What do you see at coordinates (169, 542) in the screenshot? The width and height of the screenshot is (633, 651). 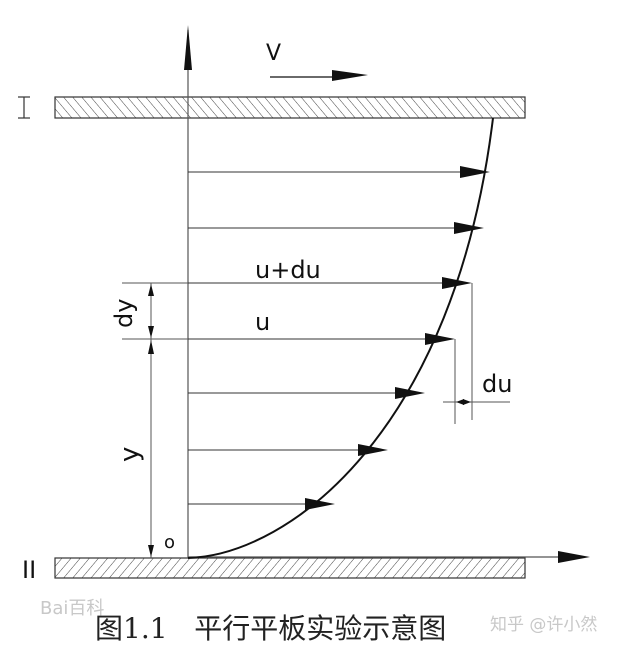 I see `origin-label: o` at bounding box center [169, 542].